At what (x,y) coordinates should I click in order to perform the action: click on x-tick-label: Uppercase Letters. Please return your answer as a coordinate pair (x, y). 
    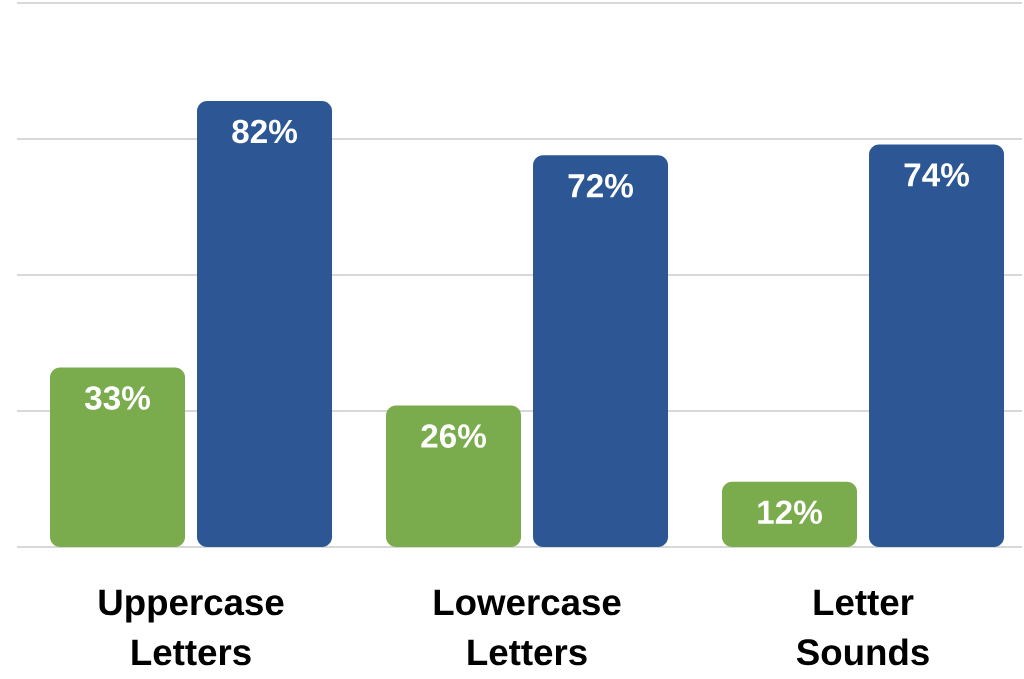
    Looking at the image, I should click on (191, 627).